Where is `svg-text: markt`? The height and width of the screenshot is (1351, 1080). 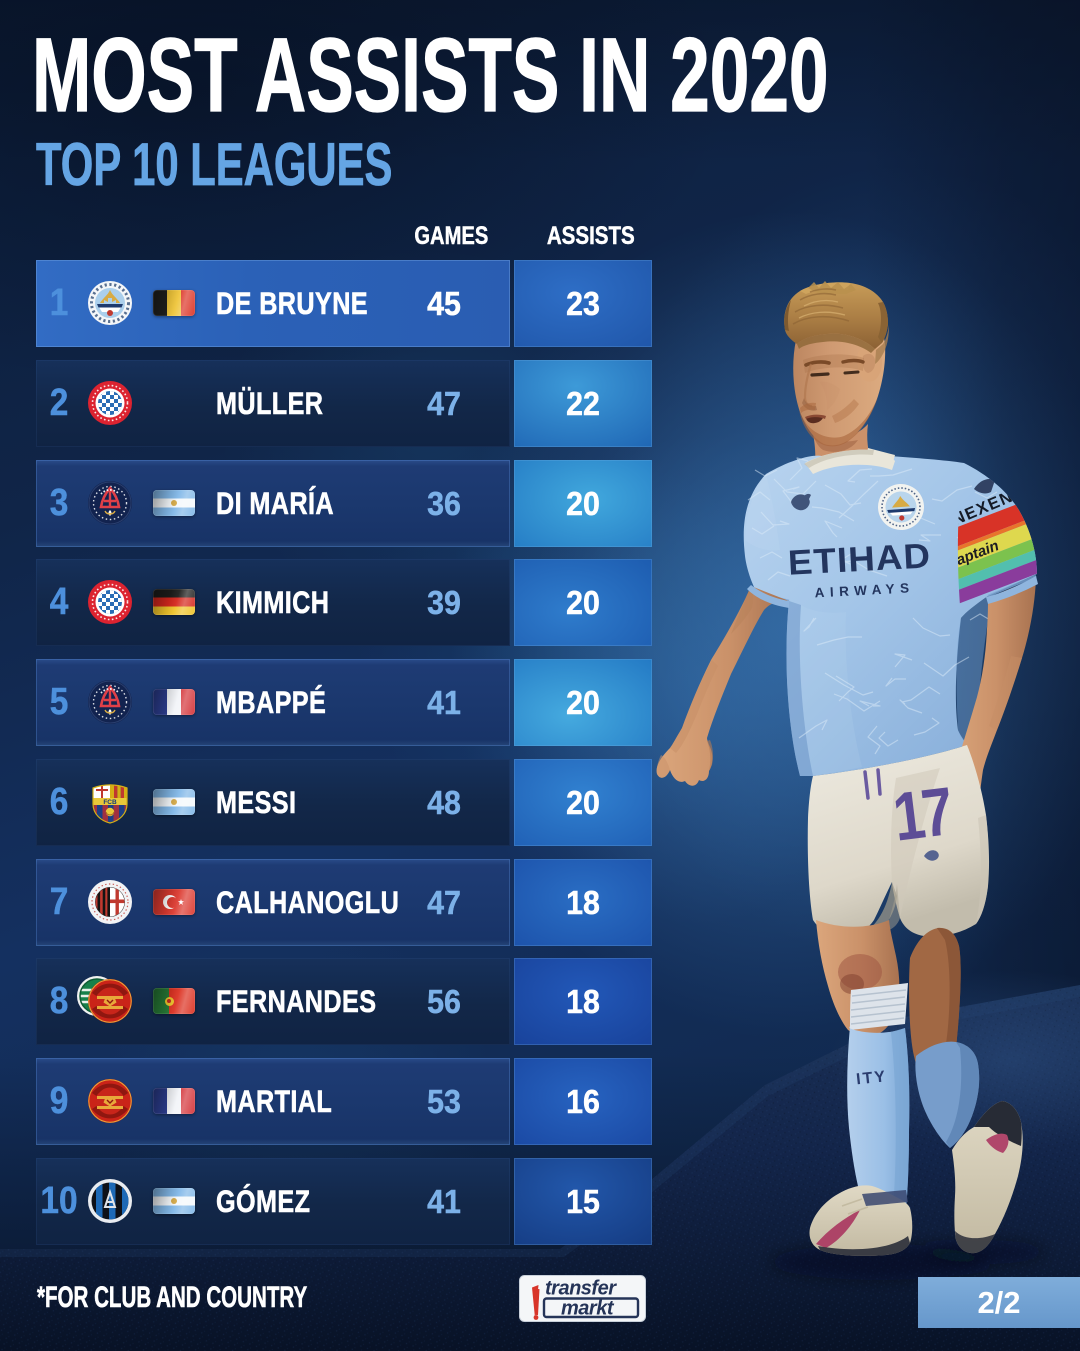
svg-text: markt is located at coordinates (588, 1309).